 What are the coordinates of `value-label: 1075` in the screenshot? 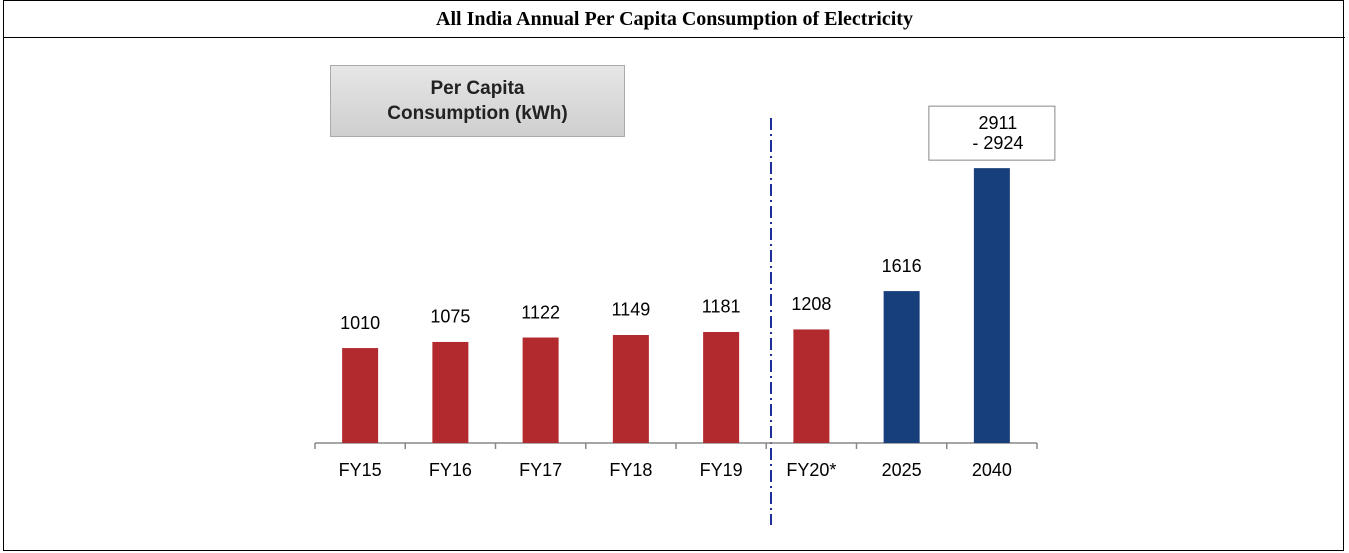 It's located at (450, 317).